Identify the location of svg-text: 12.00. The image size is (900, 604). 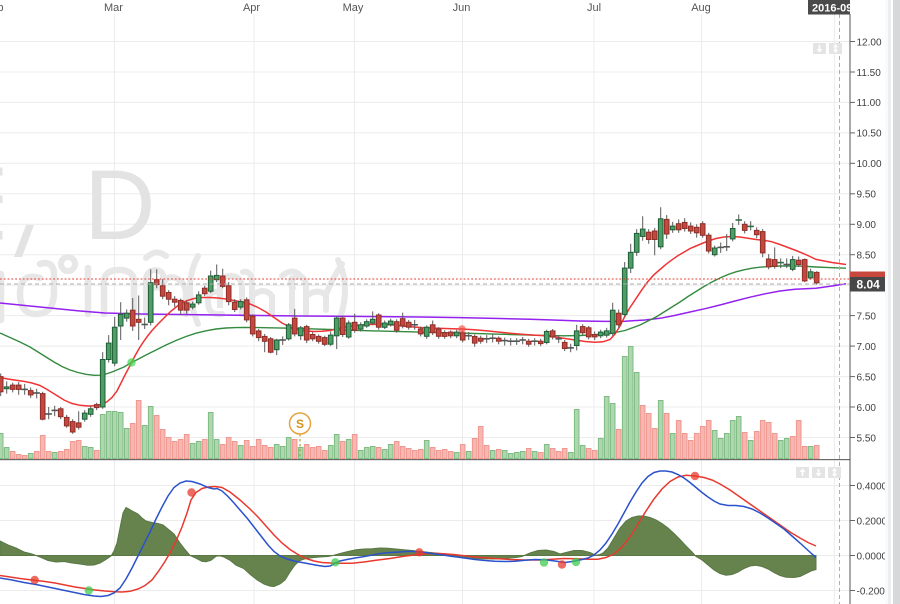
(869, 42).